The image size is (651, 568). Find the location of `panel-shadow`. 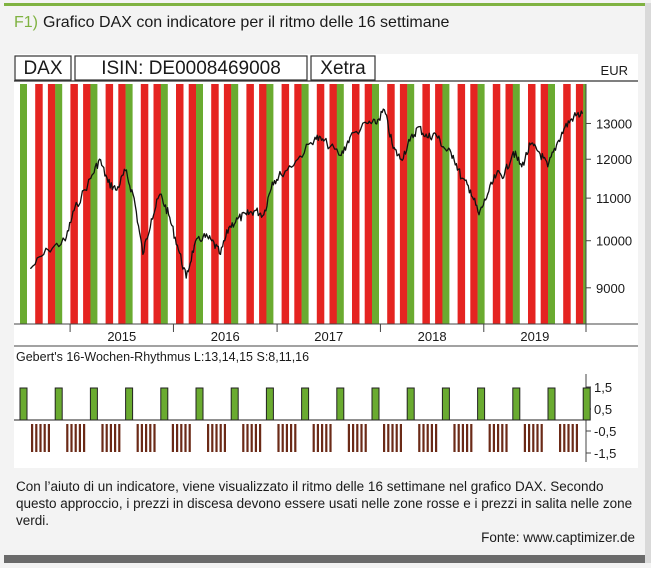

panel-shadow is located at coordinates (648, 283).